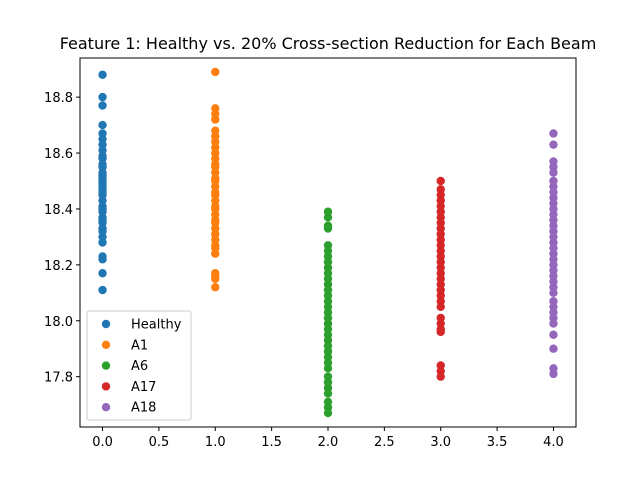 The height and width of the screenshot is (480, 640). I want to click on x-tick-label: 2.5, so click(384, 442).